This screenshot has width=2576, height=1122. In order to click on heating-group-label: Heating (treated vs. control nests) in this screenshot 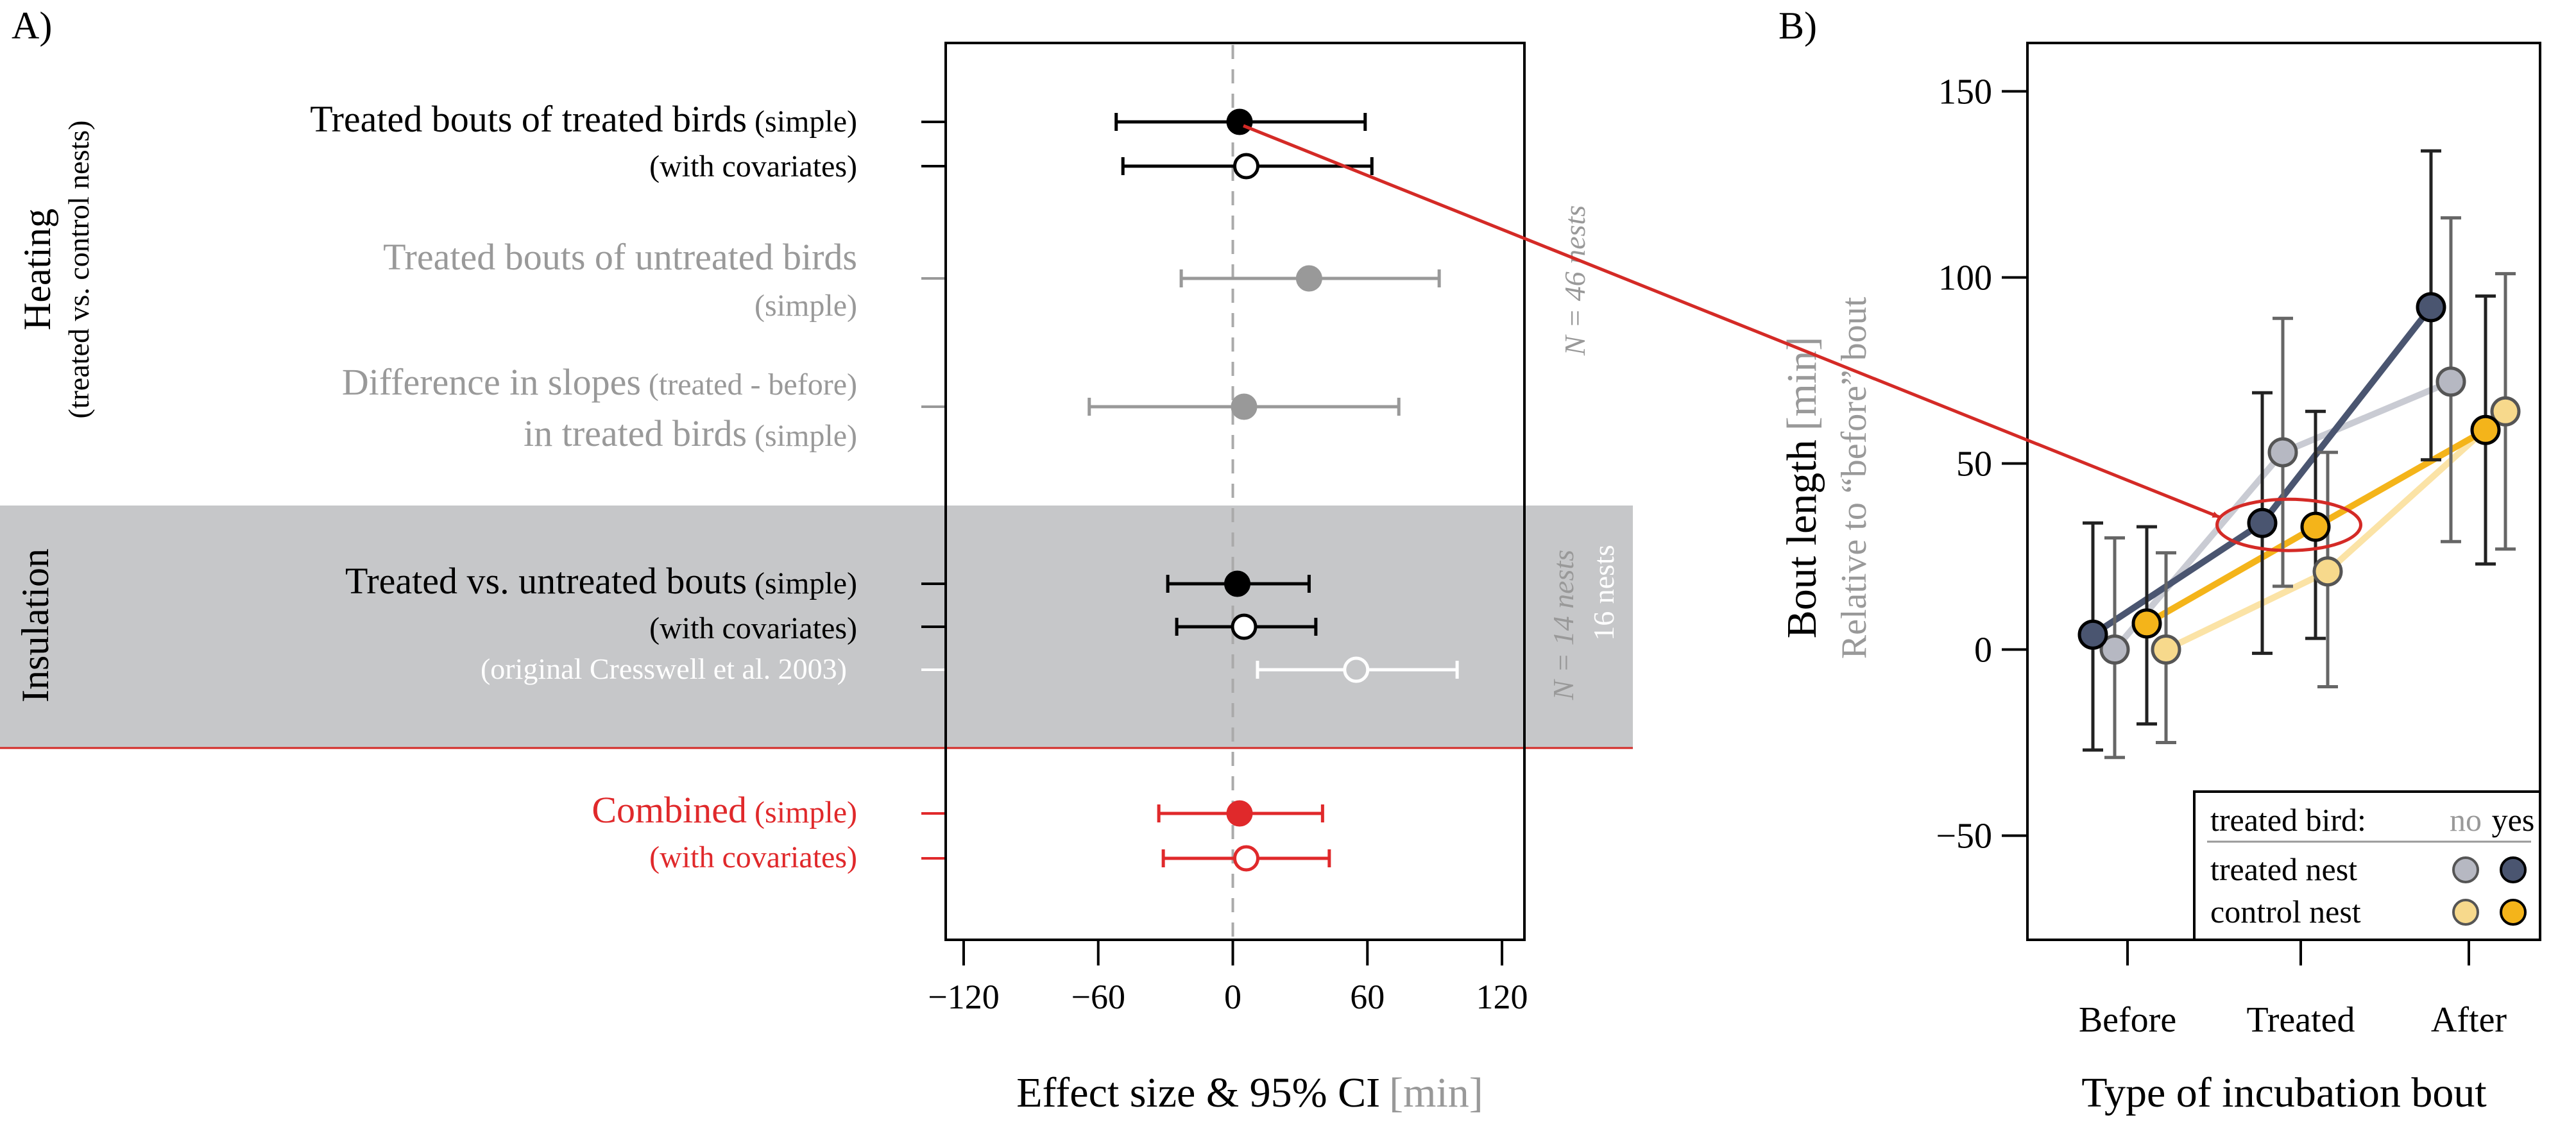, I will do `click(55, 270)`.